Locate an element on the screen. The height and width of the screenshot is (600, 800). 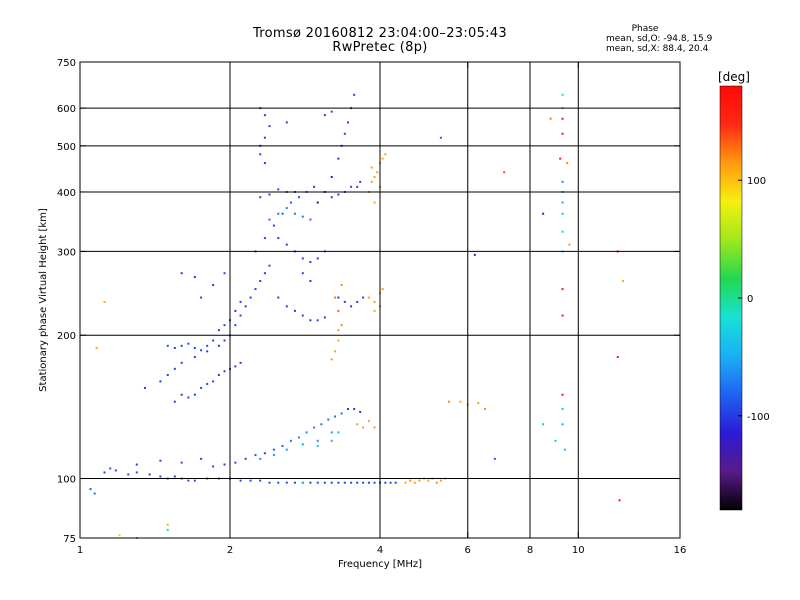
colorbar-tick-label: -100 is located at coordinates (758, 417).